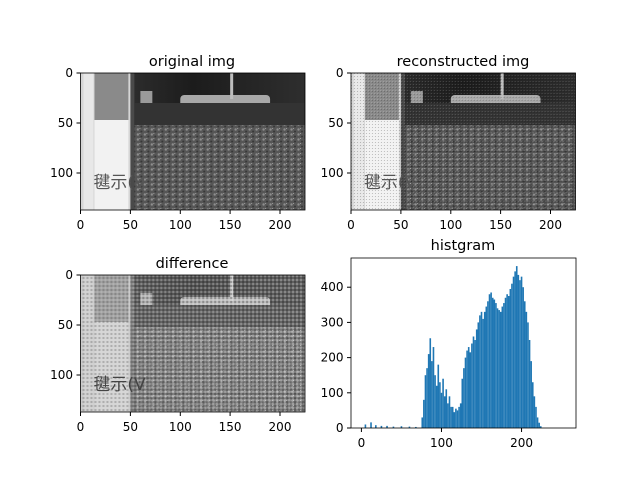  Describe the element at coordinates (192, 264) in the screenshot. I see `panel-title: difference` at that location.